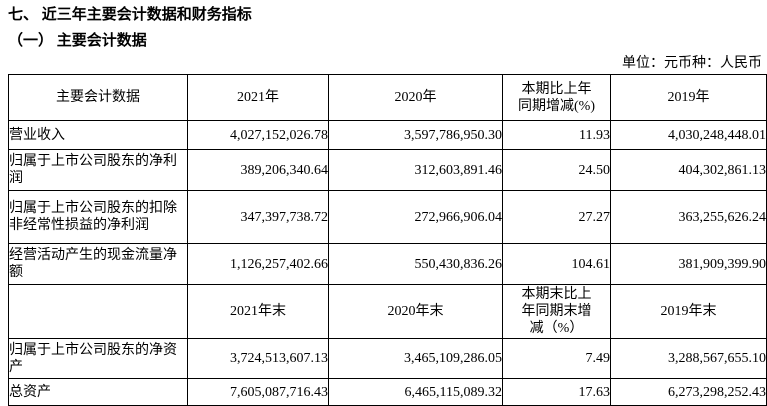  I want to click on value-2021: 7,605,087,716.43, so click(258, 392).